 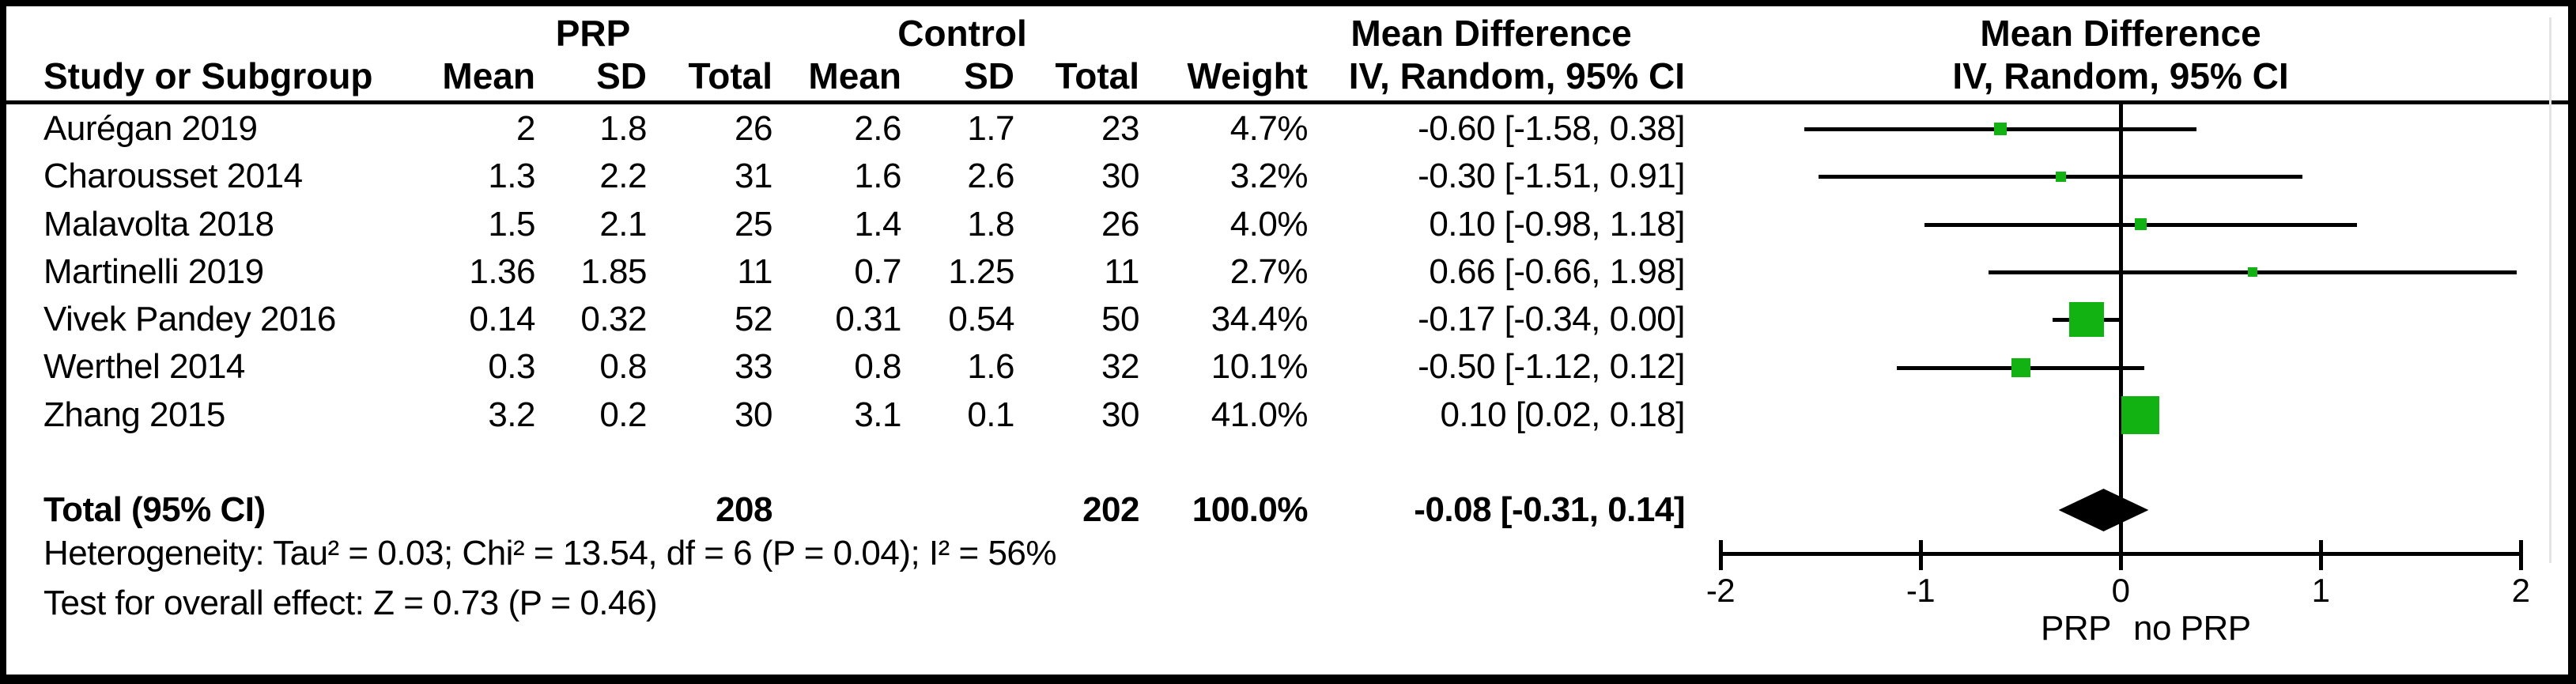 What do you see at coordinates (2550, 290) in the screenshot?
I see `right-gutter-line` at bounding box center [2550, 290].